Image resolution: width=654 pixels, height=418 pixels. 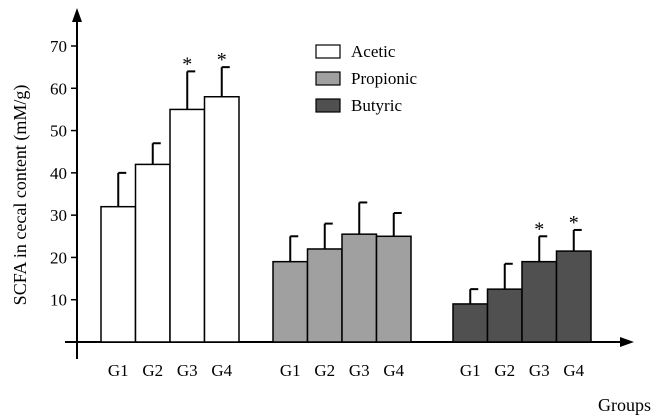 I want to click on y-axis-arrow, so click(x=77, y=15).